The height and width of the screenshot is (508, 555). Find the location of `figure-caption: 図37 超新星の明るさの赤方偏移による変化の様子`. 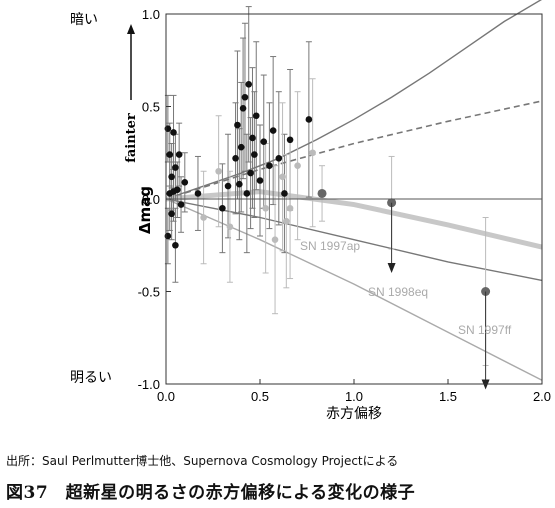

figure-caption: 図37 超新星の明るさの赤方偏移による変化の様子 is located at coordinates (211, 493).